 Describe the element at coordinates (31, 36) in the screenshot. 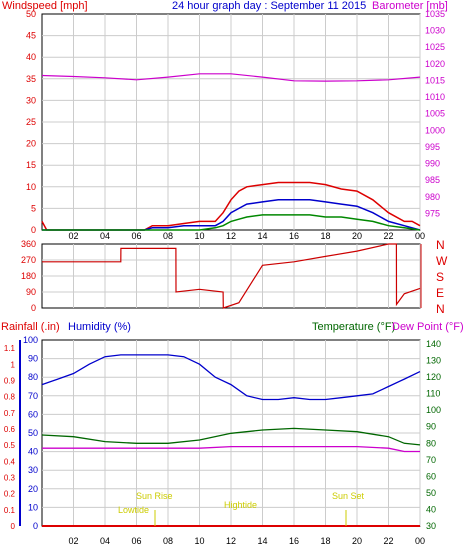

I see `wind-tick-label: 45` at that location.